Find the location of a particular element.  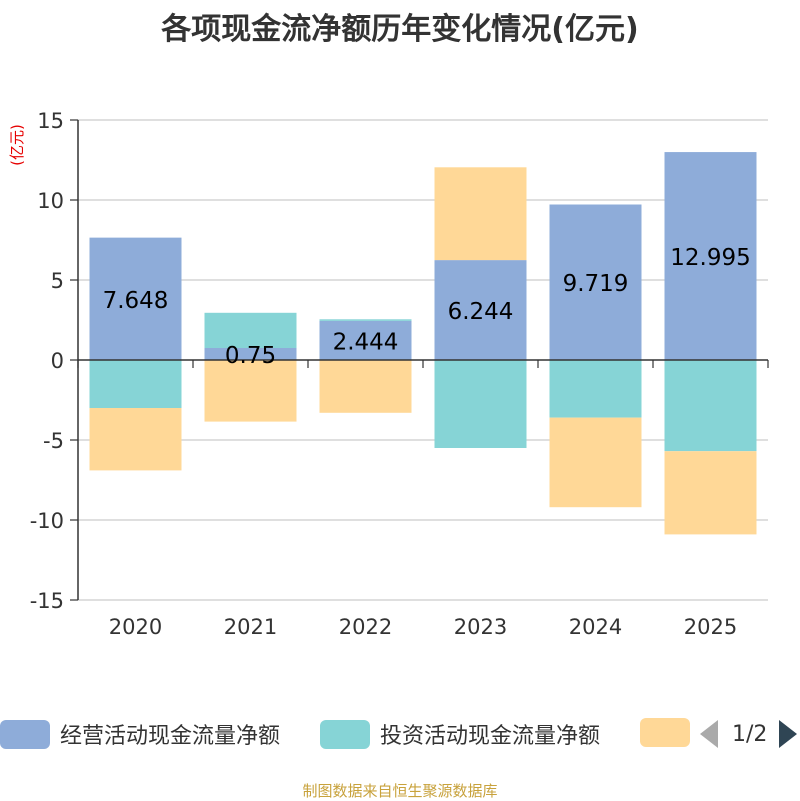

x-tick-label: 2020 is located at coordinates (135, 627).